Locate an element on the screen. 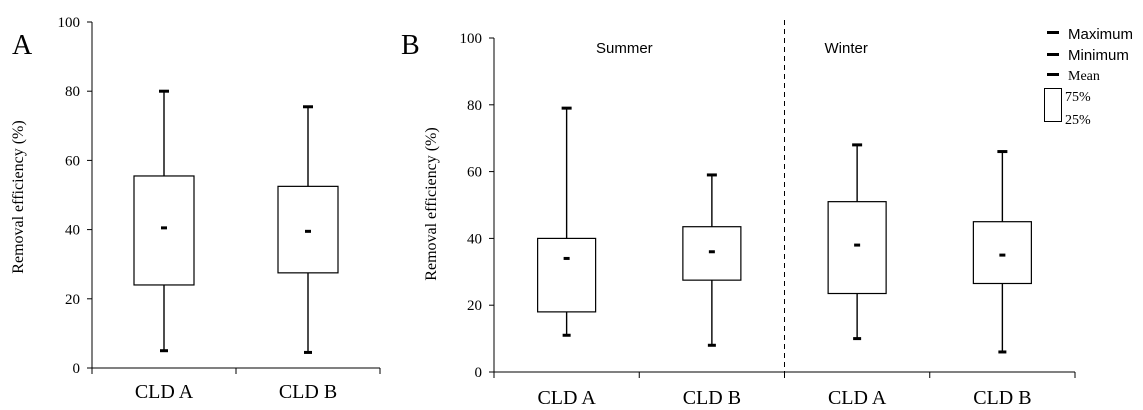 This screenshot has height=410, width=1143. legend-maximum-label: Maximum is located at coordinates (1100, 34).